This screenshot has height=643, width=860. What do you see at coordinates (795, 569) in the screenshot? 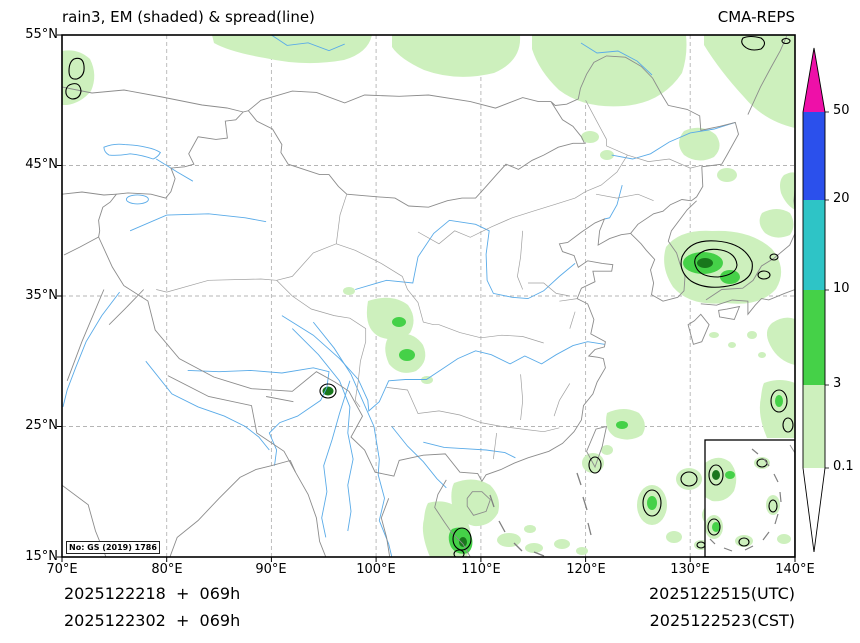
I see `x-tick-140e: 140°E` at bounding box center [795, 569].